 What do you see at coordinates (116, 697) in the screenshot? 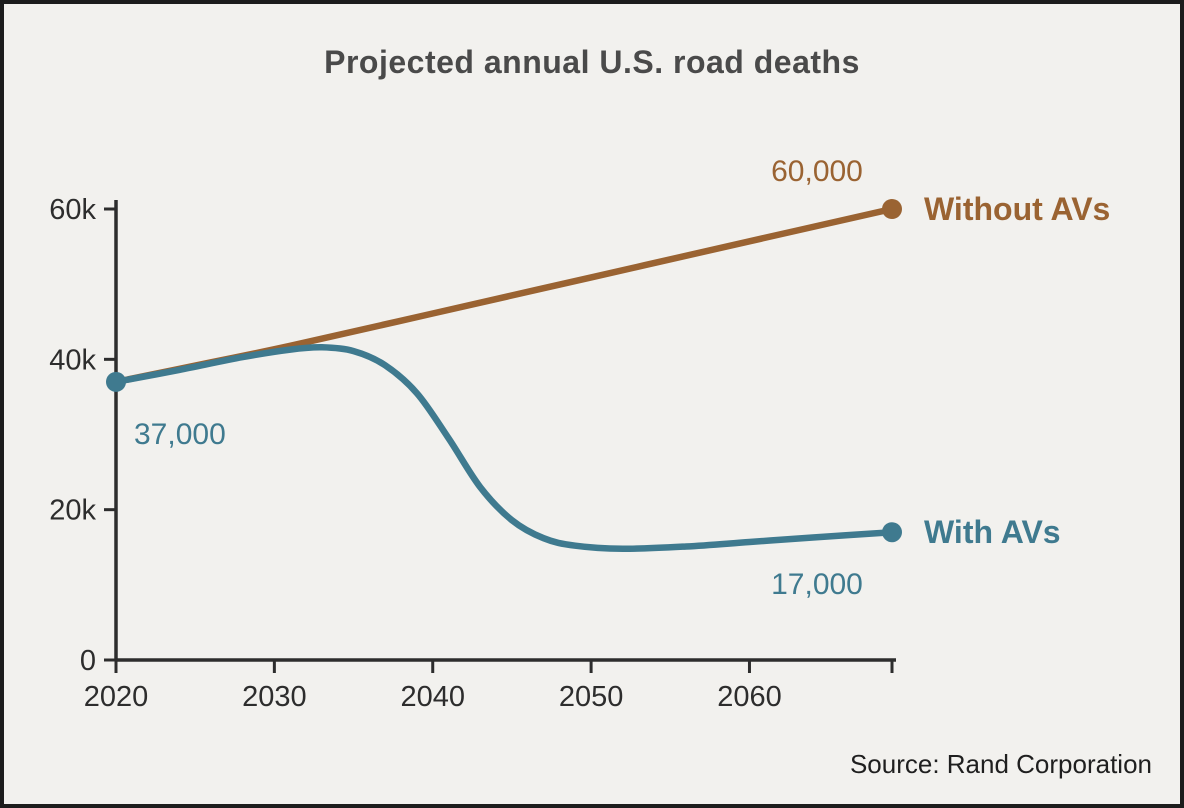
I see `x-tick-label: 2020` at bounding box center [116, 697].